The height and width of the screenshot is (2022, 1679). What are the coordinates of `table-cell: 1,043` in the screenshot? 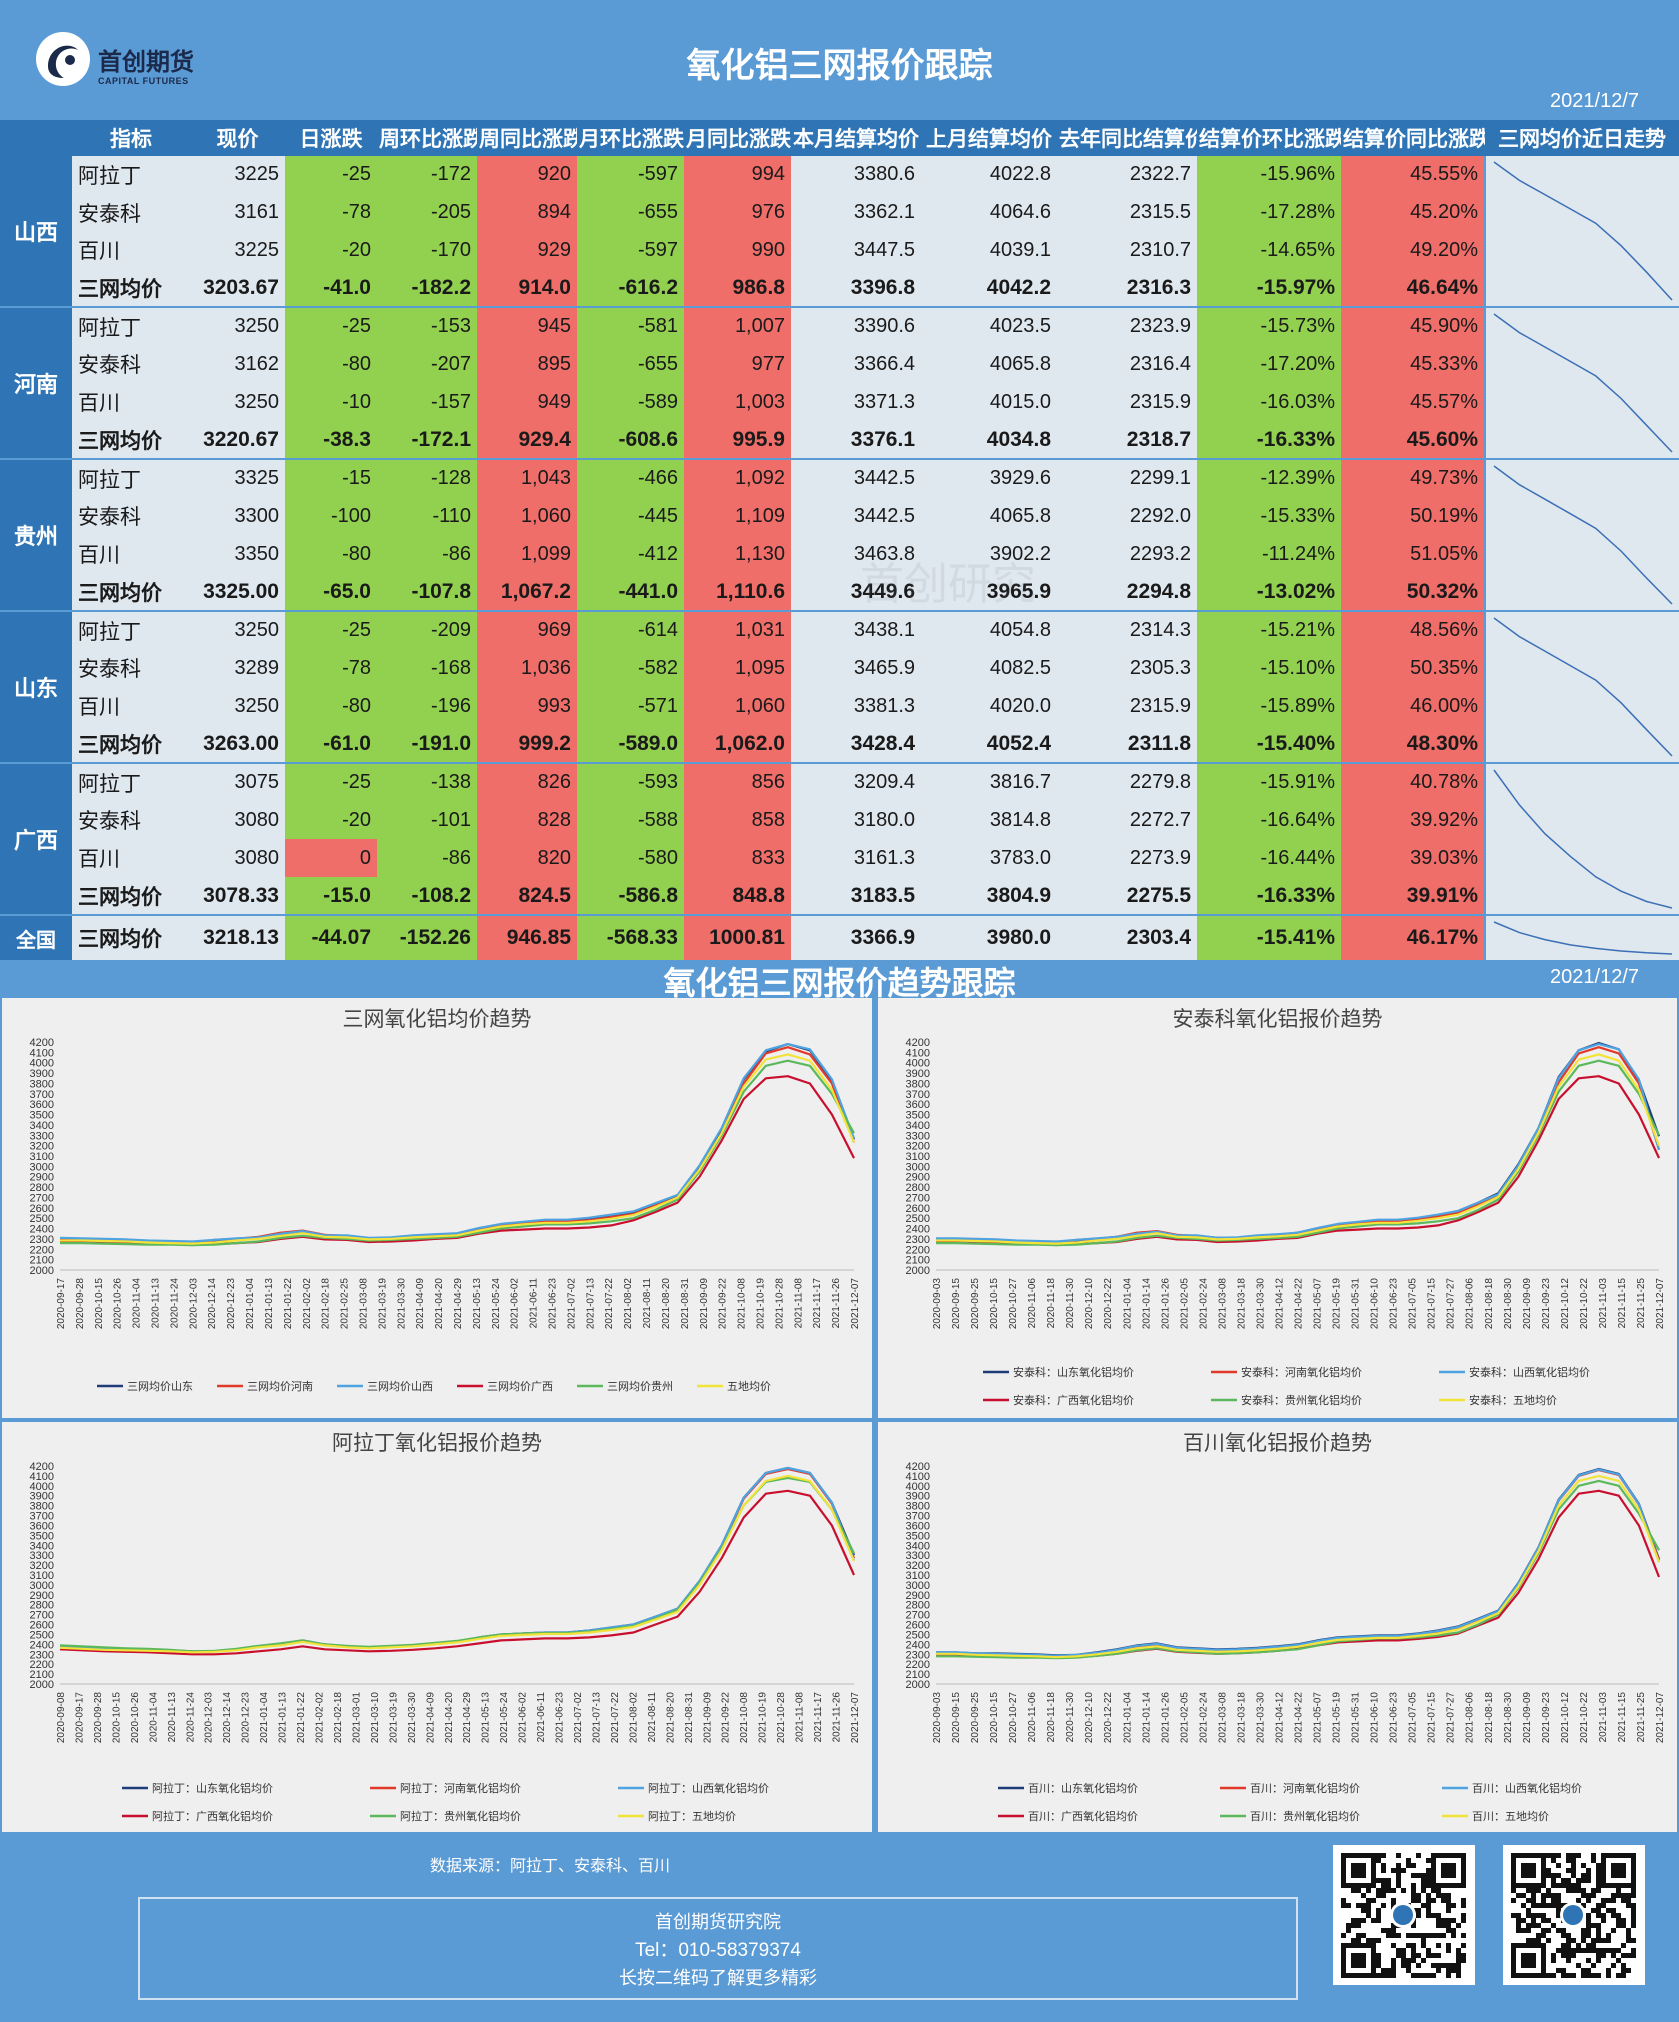 It's located at (527, 478).